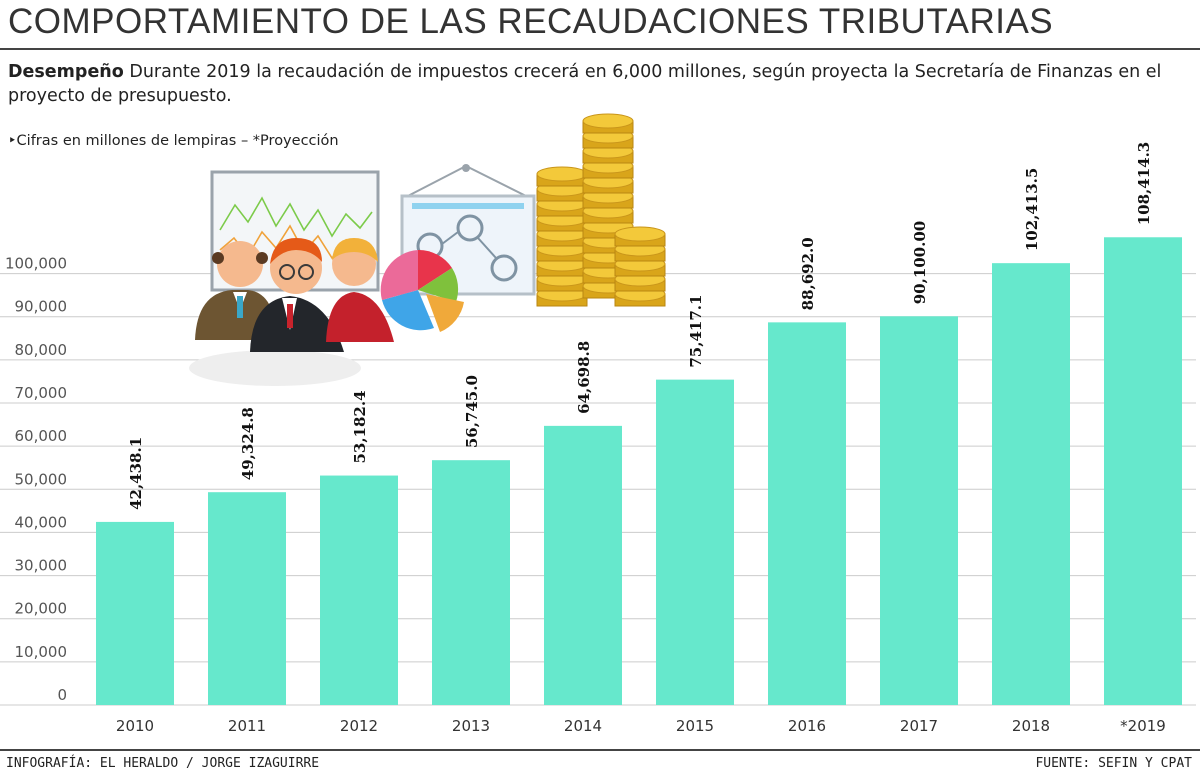 This screenshot has width=1200, height=776. I want to click on source-text: FUENTE: SEFIN Y CPAT, so click(1113, 763).